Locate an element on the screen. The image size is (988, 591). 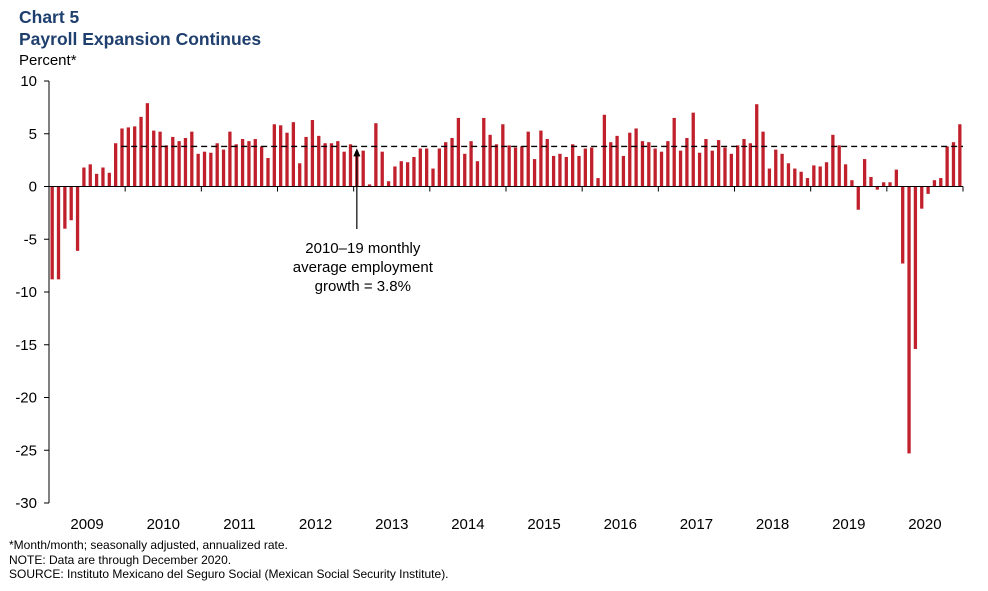
x-tick-label: 2015 is located at coordinates (543, 524).